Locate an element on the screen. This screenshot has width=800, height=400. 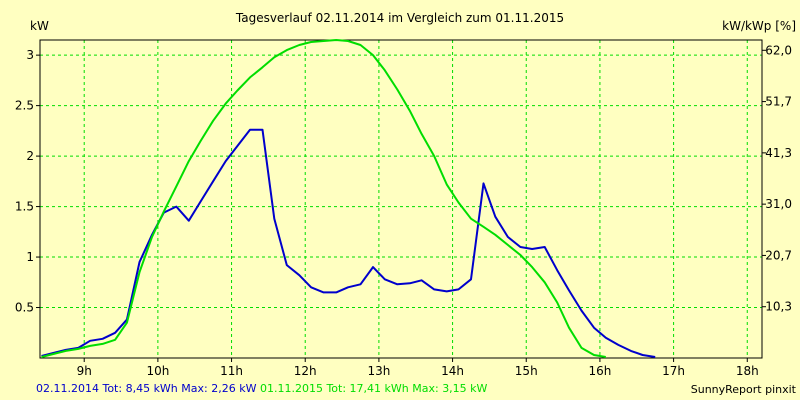
x-tick-label: 14h is located at coordinates (452, 371).